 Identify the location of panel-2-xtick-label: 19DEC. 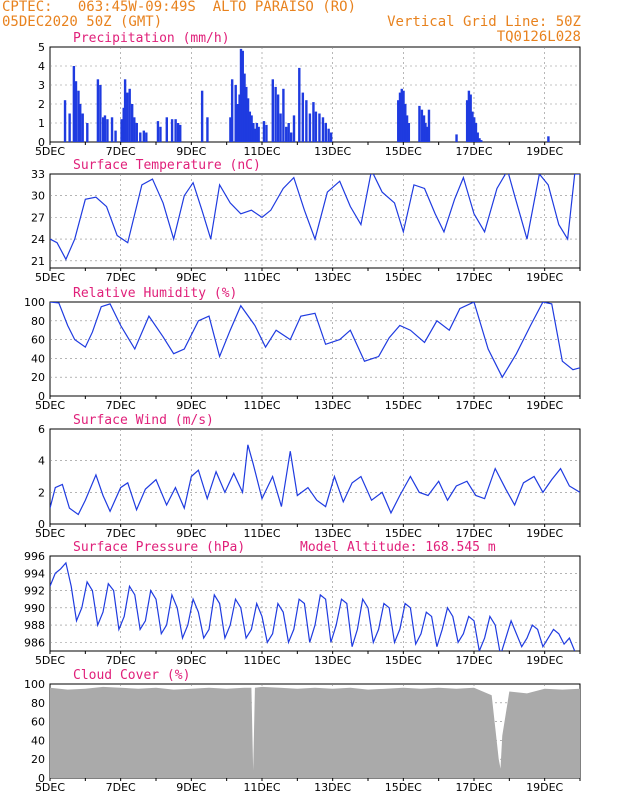
(544, 277).